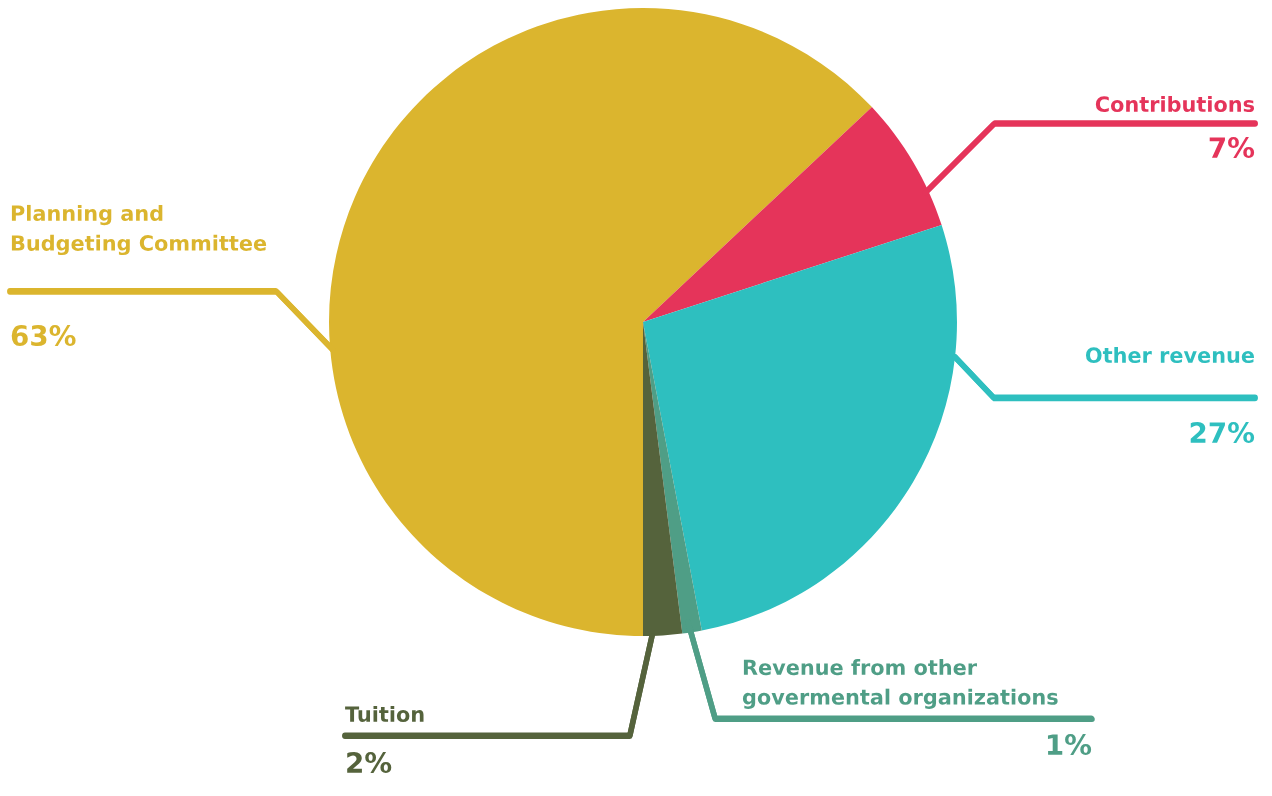  I want to click on data-label: 2%, so click(369, 763).